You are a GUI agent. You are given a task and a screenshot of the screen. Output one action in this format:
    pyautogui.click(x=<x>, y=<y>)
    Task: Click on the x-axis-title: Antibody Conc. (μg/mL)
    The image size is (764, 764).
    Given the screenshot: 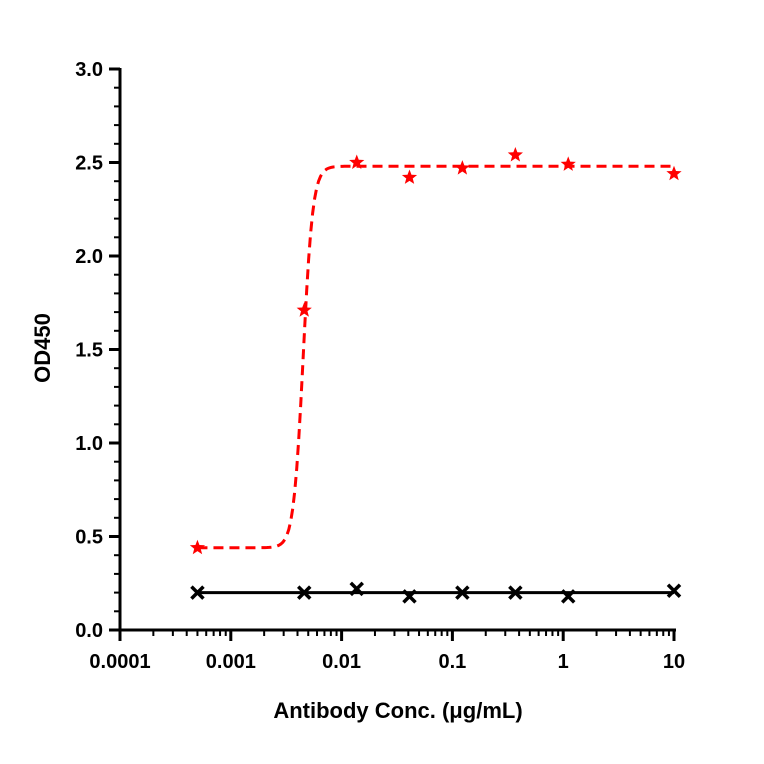 What is the action you would take?
    pyautogui.click(x=397, y=710)
    